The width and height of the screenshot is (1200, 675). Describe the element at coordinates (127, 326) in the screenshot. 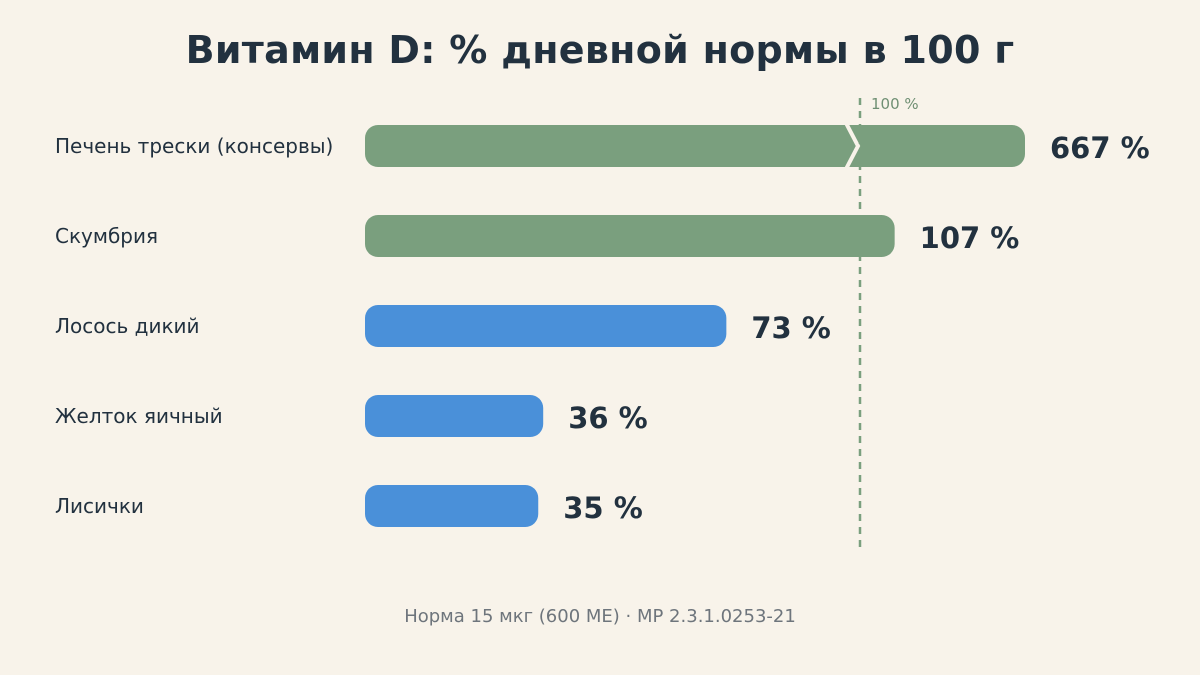

I see `category-label: Лосось дикий` at that location.